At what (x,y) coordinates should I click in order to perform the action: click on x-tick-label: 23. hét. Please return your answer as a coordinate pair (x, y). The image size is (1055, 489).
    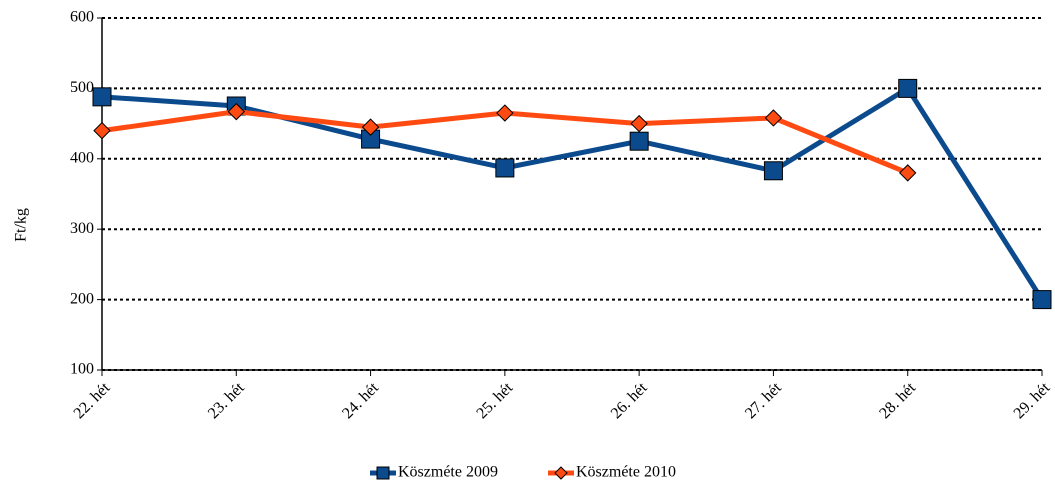
    Looking at the image, I should click on (226, 400).